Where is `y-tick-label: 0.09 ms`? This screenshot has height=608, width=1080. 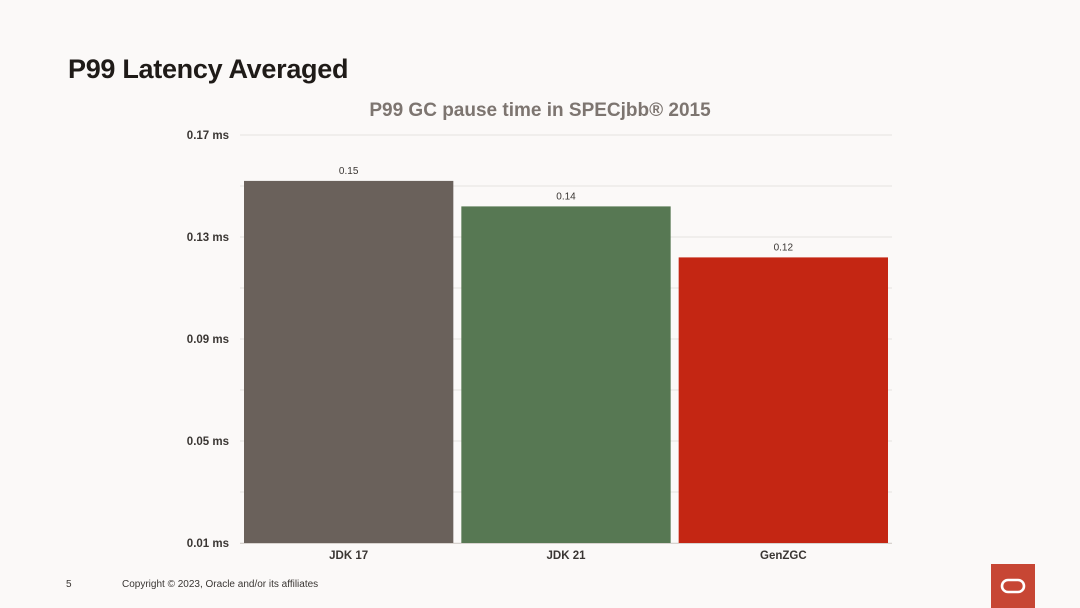
y-tick-label: 0.09 ms is located at coordinates (208, 340).